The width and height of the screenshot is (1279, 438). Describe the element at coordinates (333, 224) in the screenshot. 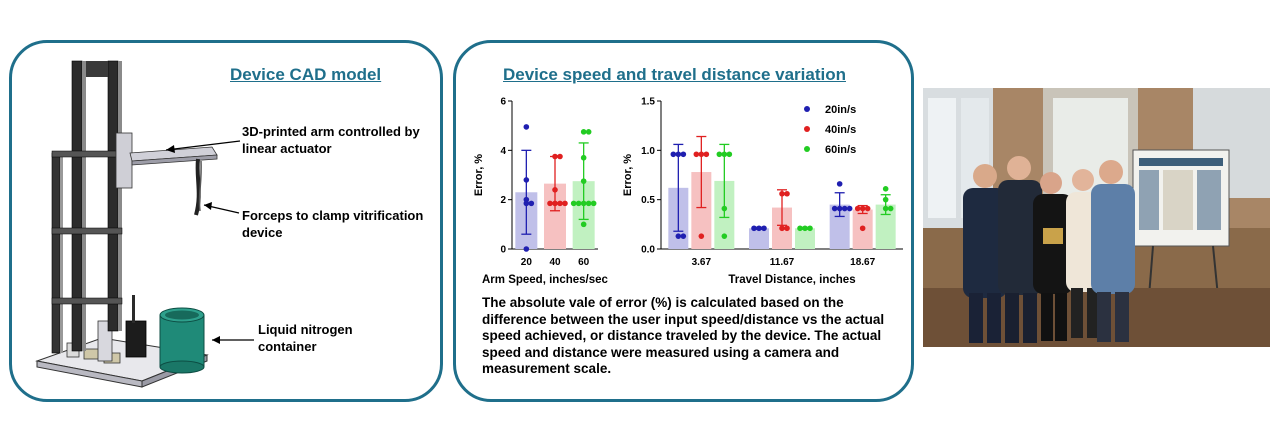

I see `forceps-label: Forceps to clamp vitrification device` at that location.